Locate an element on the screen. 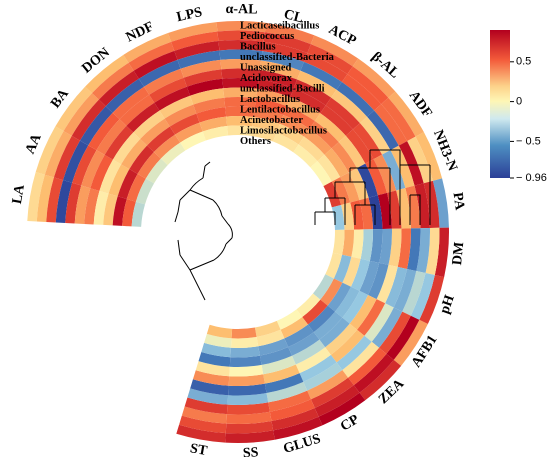 This screenshot has width=550, height=457. variable-label: α-AL is located at coordinates (241, 9).